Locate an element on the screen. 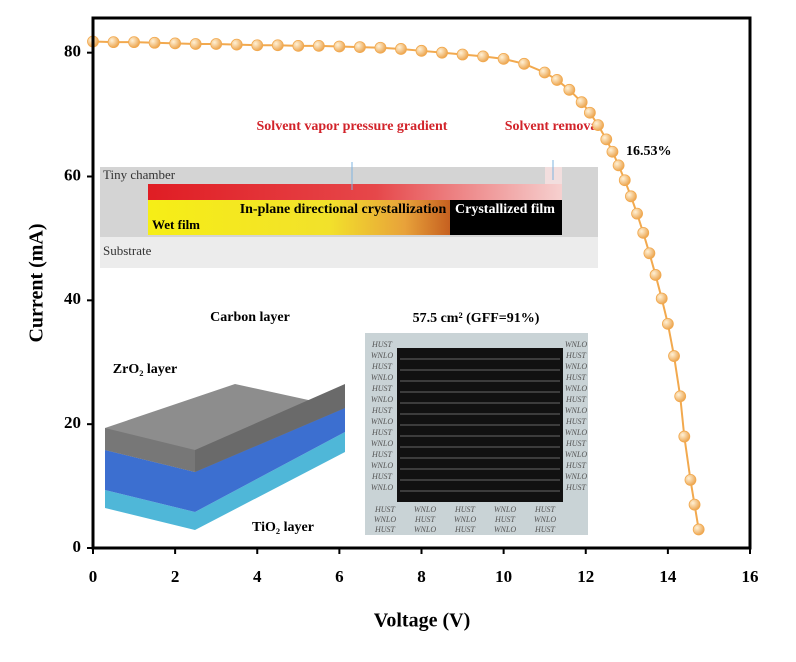 The width and height of the screenshot is (796, 662). substrate is located at coordinates (349, 252).